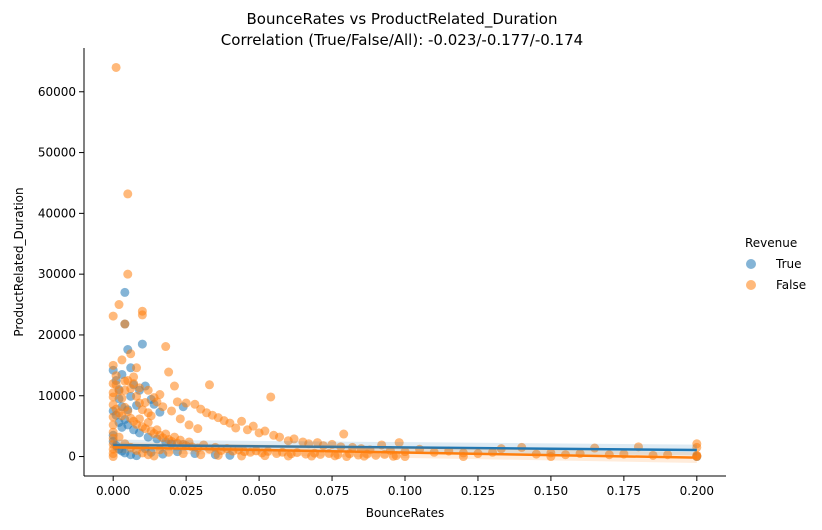 The height and width of the screenshot is (530, 822). What do you see at coordinates (405, 513) in the screenshot?
I see `x-axis-label: BounceRates` at bounding box center [405, 513].